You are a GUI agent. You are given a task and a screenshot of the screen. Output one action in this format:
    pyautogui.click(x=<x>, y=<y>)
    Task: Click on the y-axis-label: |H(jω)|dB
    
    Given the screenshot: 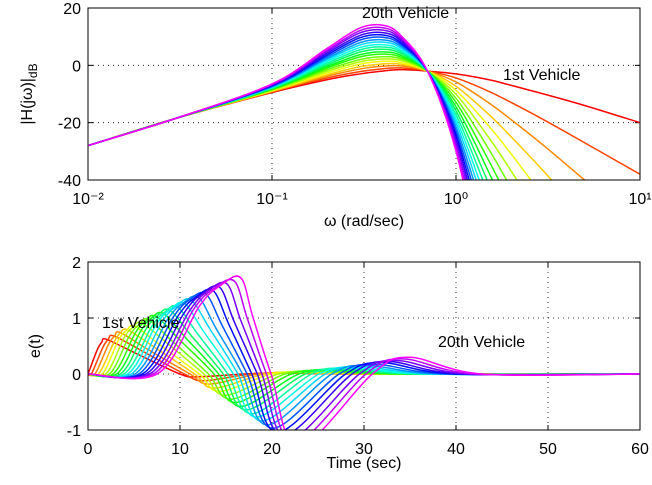 What is the action you would take?
    pyautogui.click(x=29, y=93)
    